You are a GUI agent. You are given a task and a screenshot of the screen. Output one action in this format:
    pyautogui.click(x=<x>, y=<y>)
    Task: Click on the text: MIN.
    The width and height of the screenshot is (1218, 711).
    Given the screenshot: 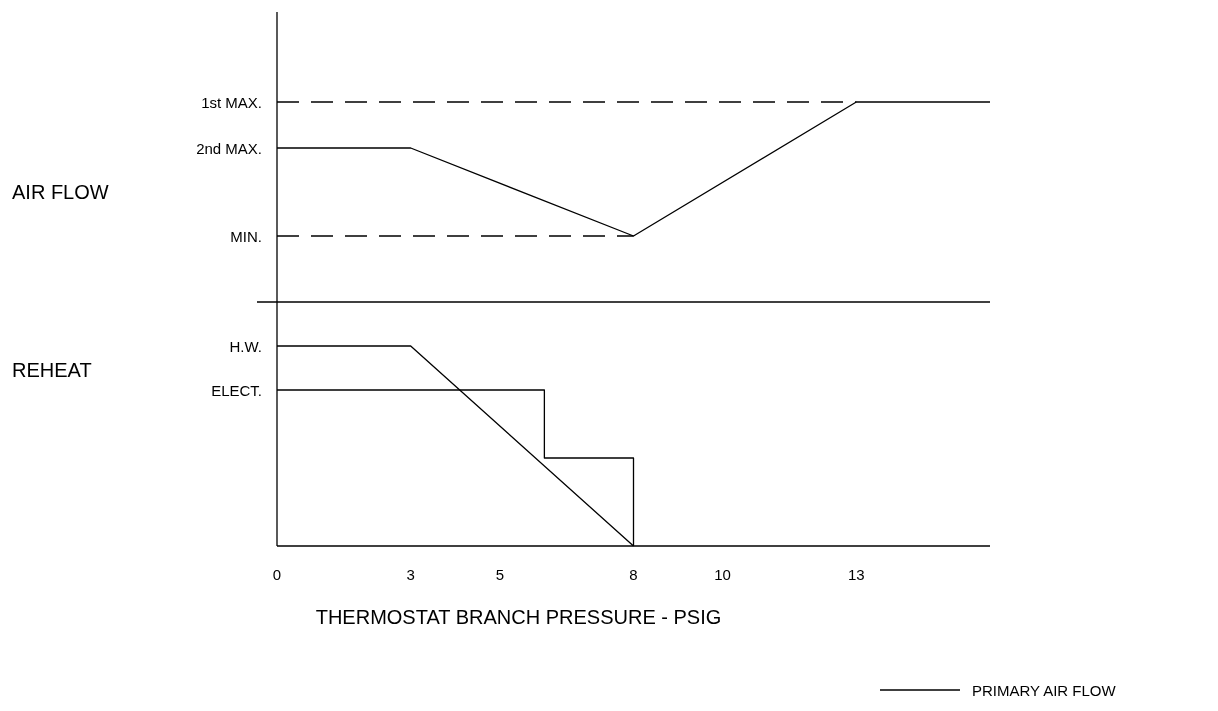 What is the action you would take?
    pyautogui.click(x=246, y=236)
    